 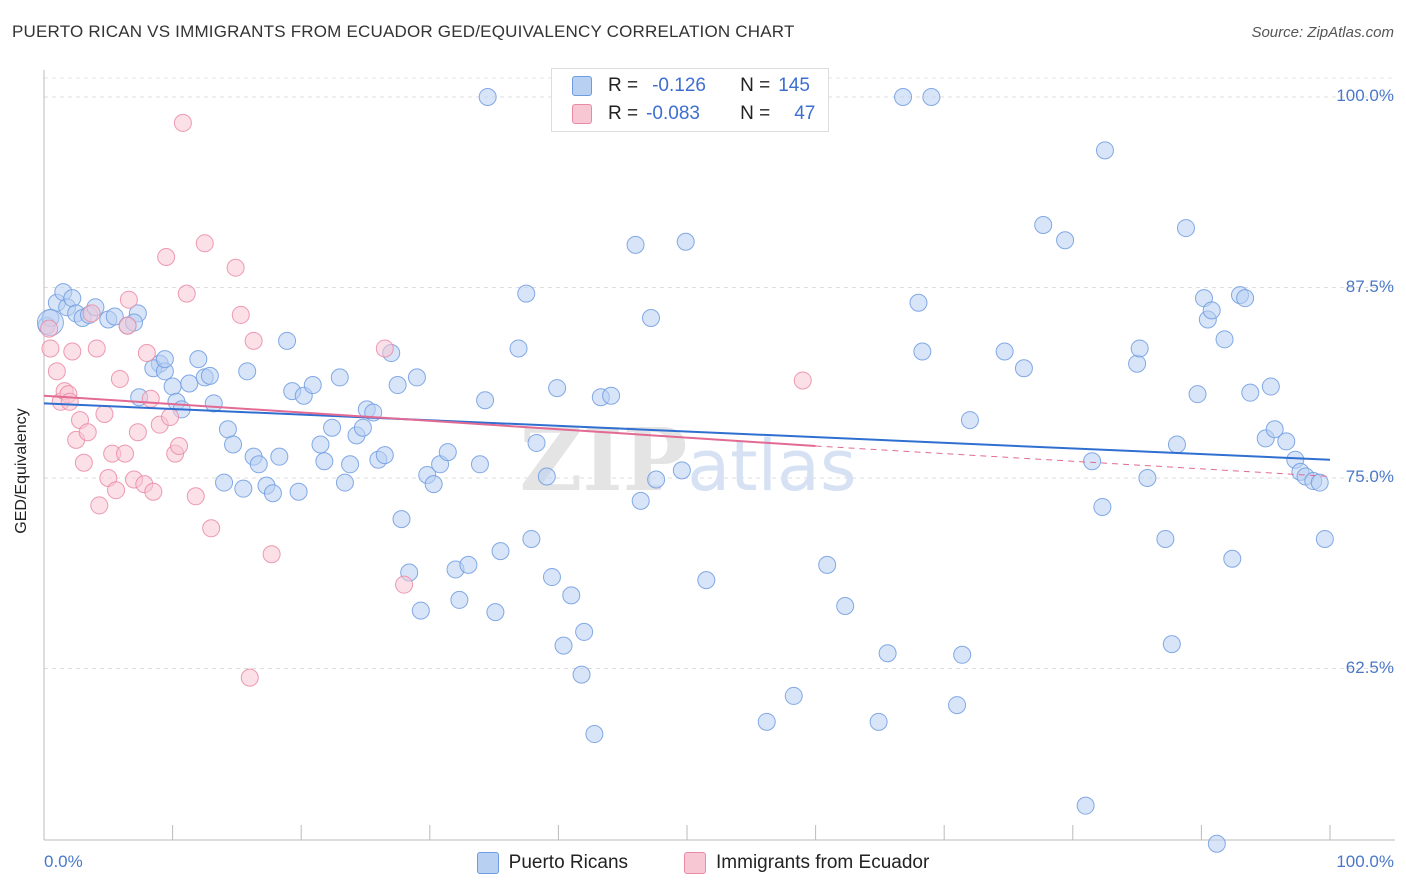 What do you see at coordinates (1369, 286) in the screenshot?
I see `y-tick-label: 87.5%` at bounding box center [1369, 286].